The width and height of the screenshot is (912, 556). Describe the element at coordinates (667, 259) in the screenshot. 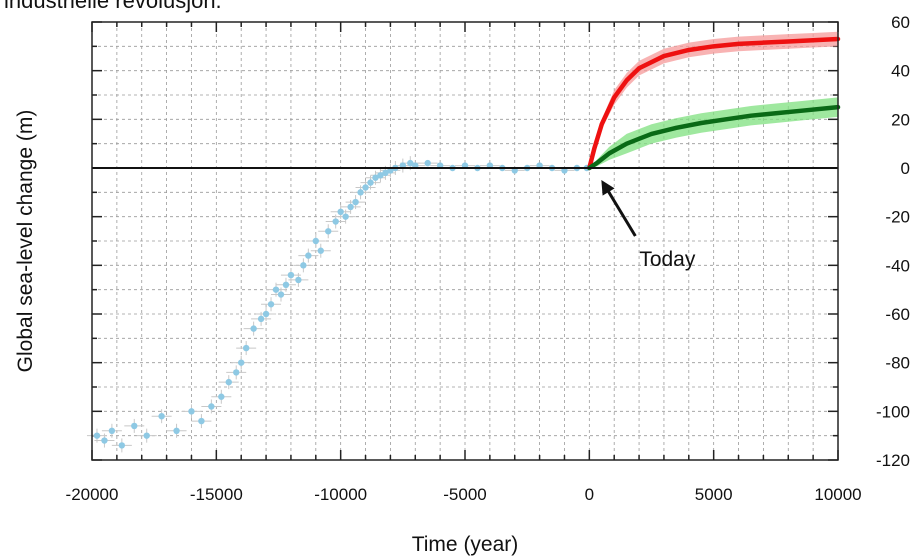

I see `today-label: Today` at that location.